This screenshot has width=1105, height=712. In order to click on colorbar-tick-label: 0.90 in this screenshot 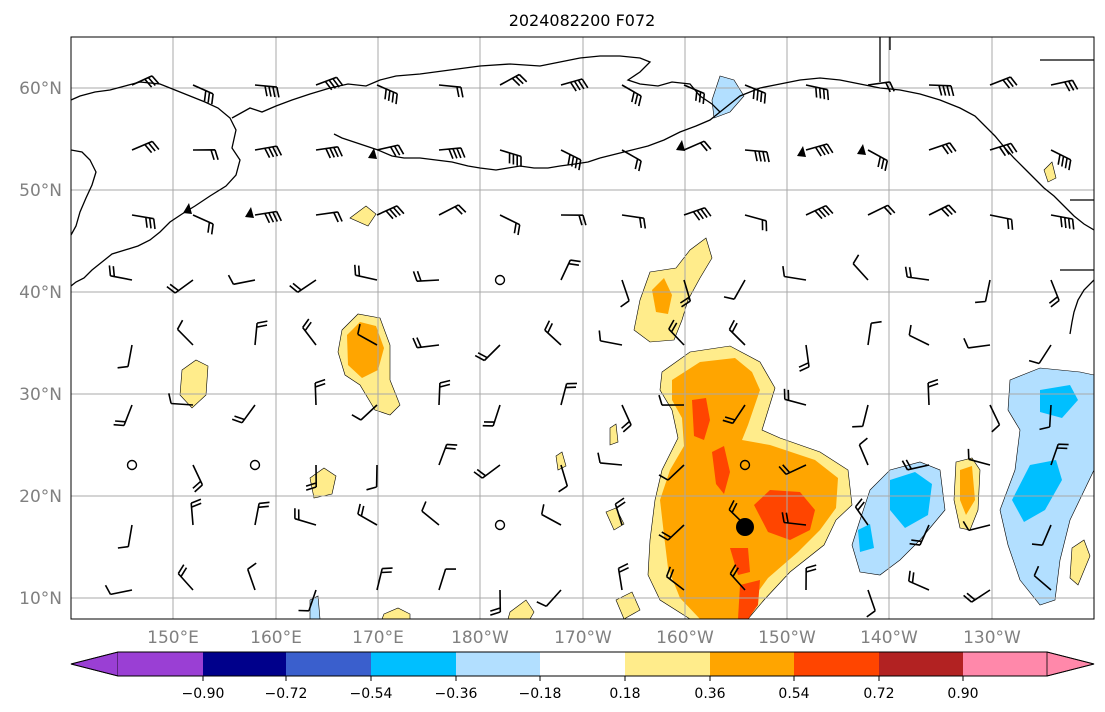, I will do `click(962, 694)`.